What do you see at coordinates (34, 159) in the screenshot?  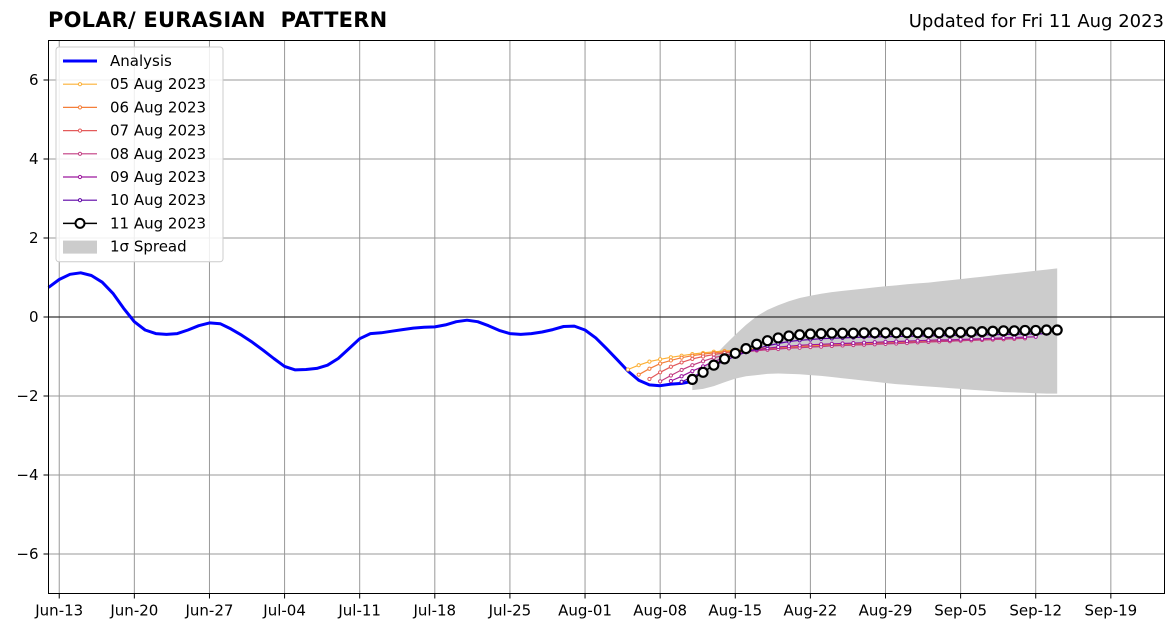 I see `y-tick-label: 4` at bounding box center [34, 159].